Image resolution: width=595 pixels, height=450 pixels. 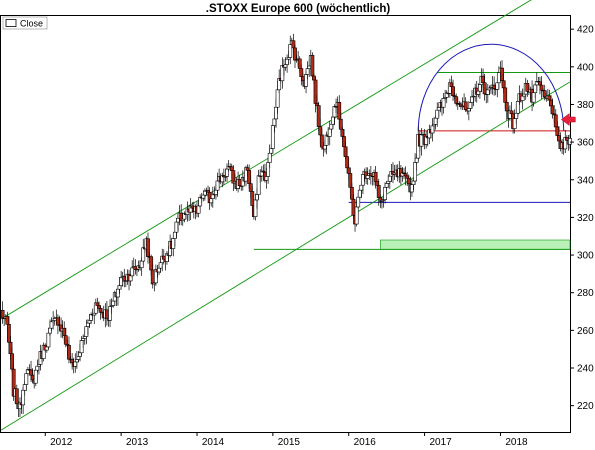 I want to click on y-tick-label: 320, so click(x=585, y=218).